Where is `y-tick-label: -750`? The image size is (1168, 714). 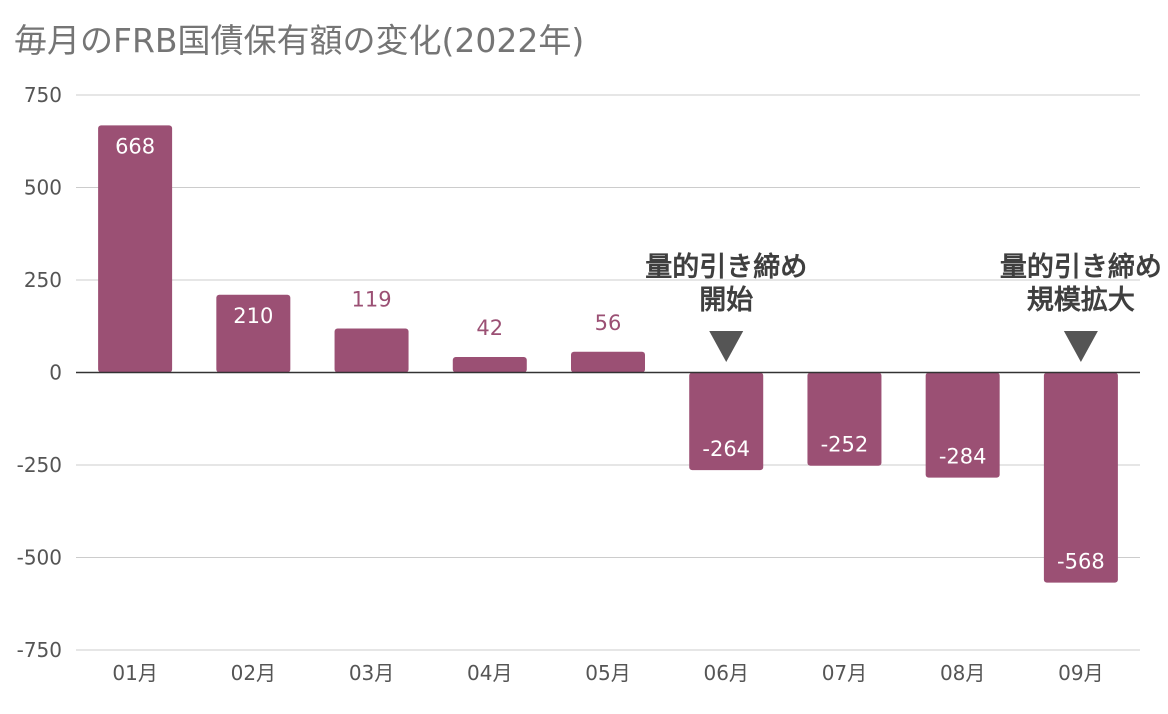 y-tick-label: -750 is located at coordinates (39, 650).